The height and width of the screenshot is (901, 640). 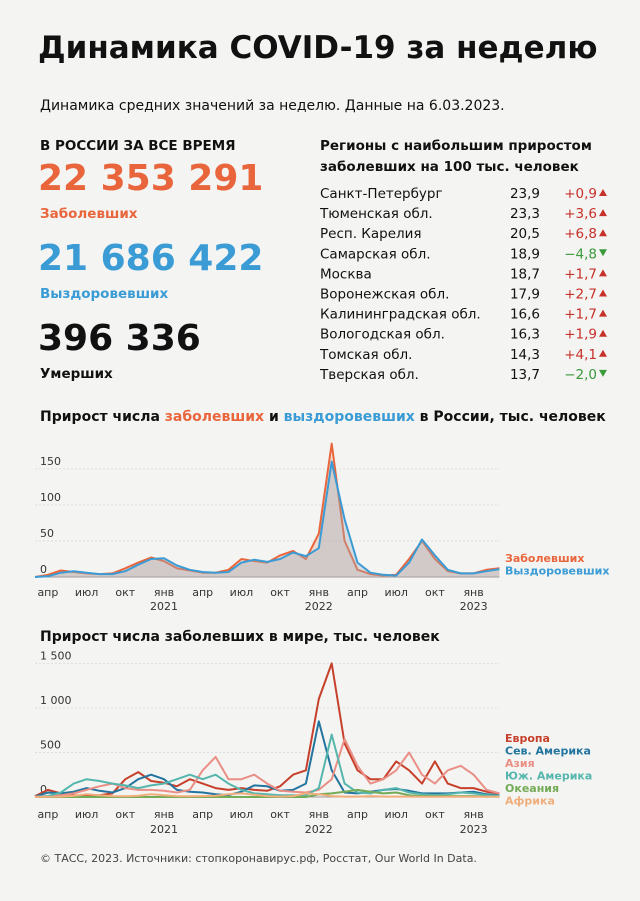 What do you see at coordinates (525, 234) in the screenshot?
I see `region-value: 20,5` at bounding box center [525, 234].